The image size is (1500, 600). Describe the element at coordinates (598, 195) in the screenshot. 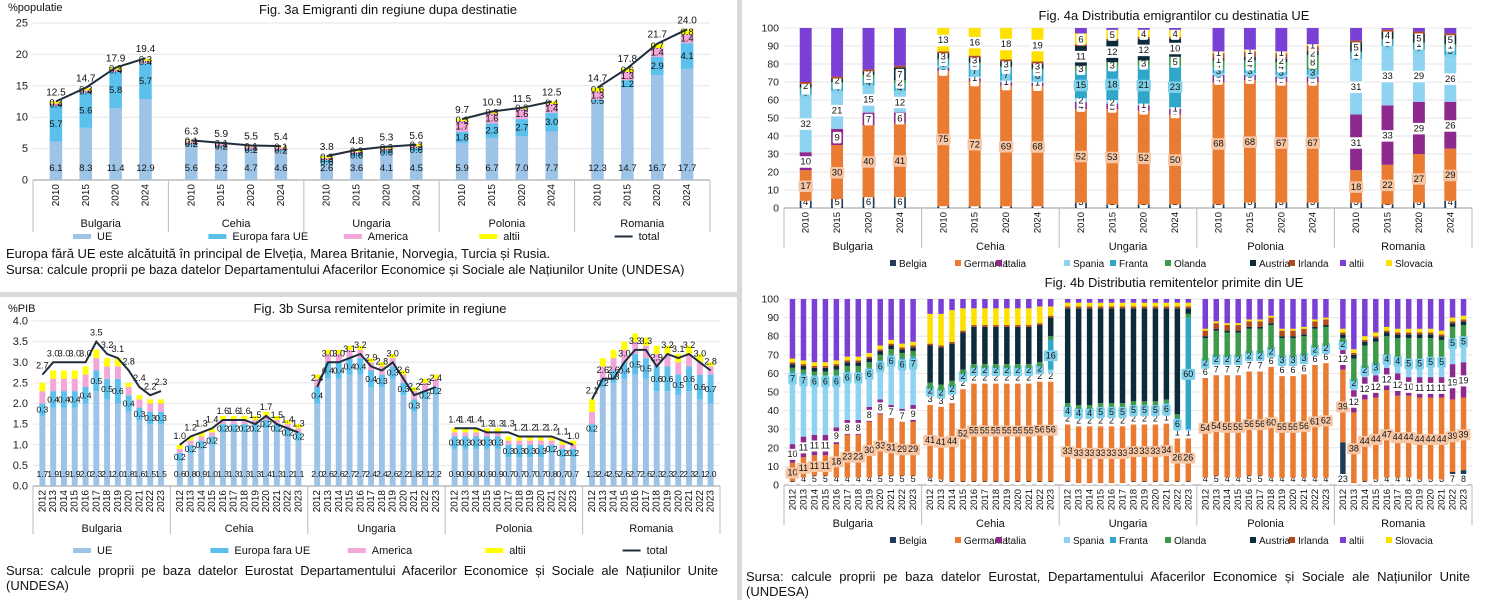

I see `x-tick-label: 2010` at that location.